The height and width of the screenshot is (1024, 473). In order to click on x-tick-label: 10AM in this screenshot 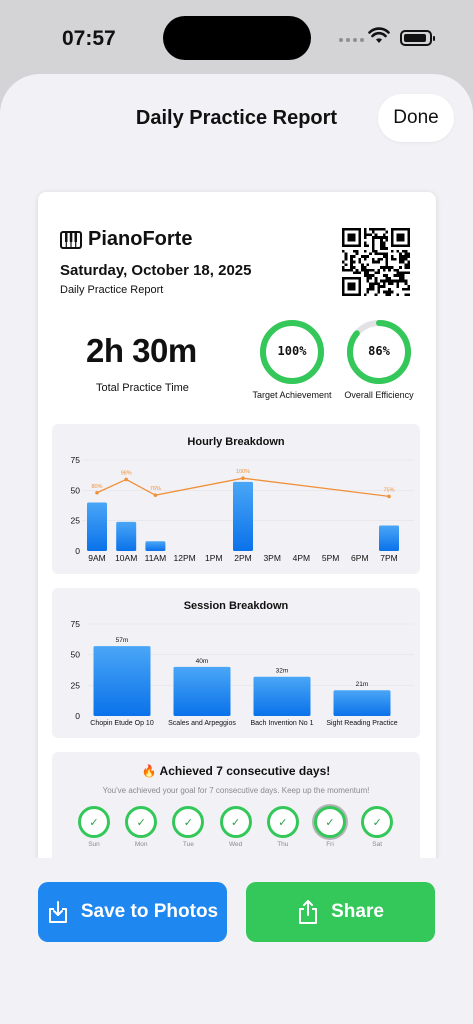, I will do `click(126, 558)`.